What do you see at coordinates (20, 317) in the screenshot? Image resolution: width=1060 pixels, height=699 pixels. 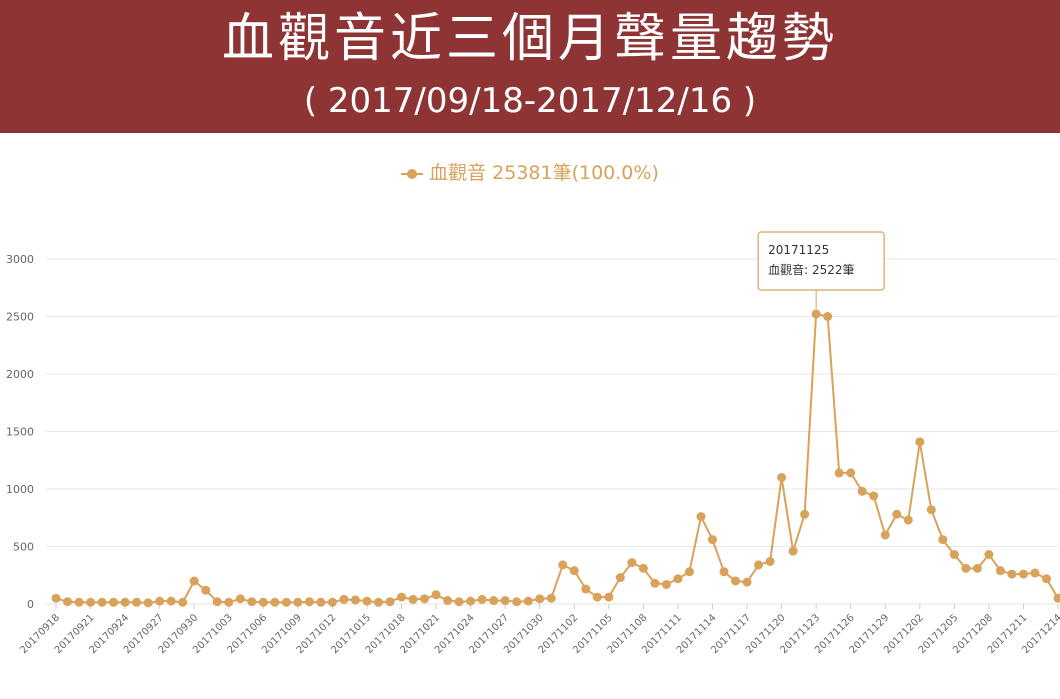 I see `y-tick-label: 2500` at bounding box center [20, 317].